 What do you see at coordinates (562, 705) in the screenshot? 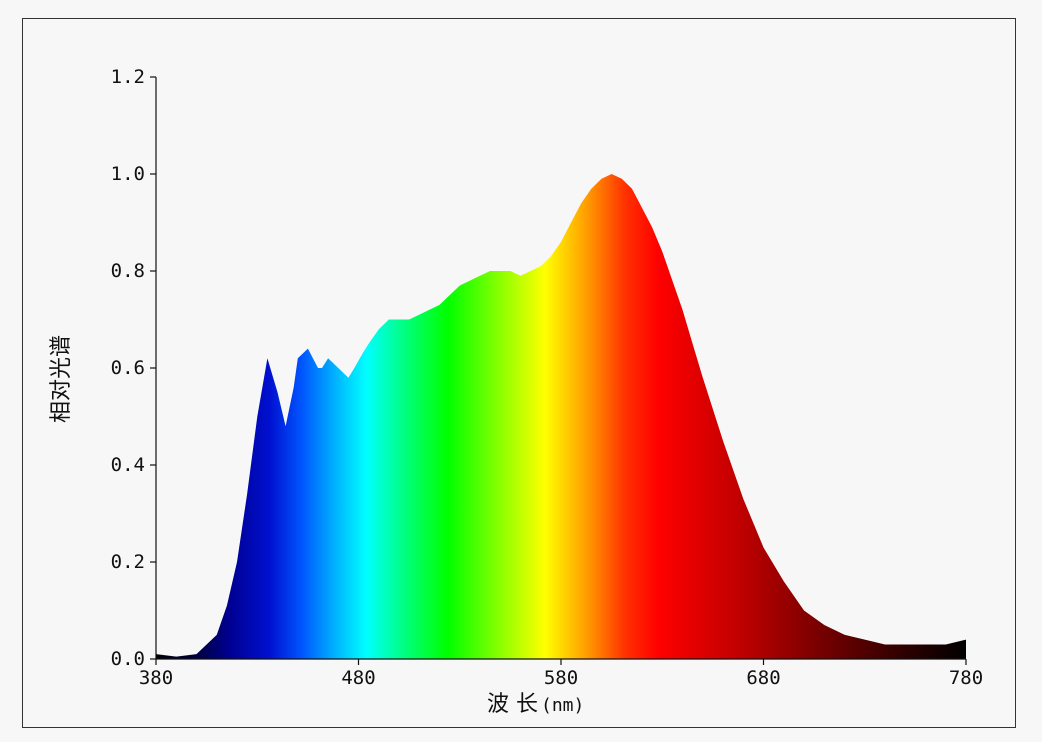
I see `x-axis-unit: (nm)` at bounding box center [562, 705].